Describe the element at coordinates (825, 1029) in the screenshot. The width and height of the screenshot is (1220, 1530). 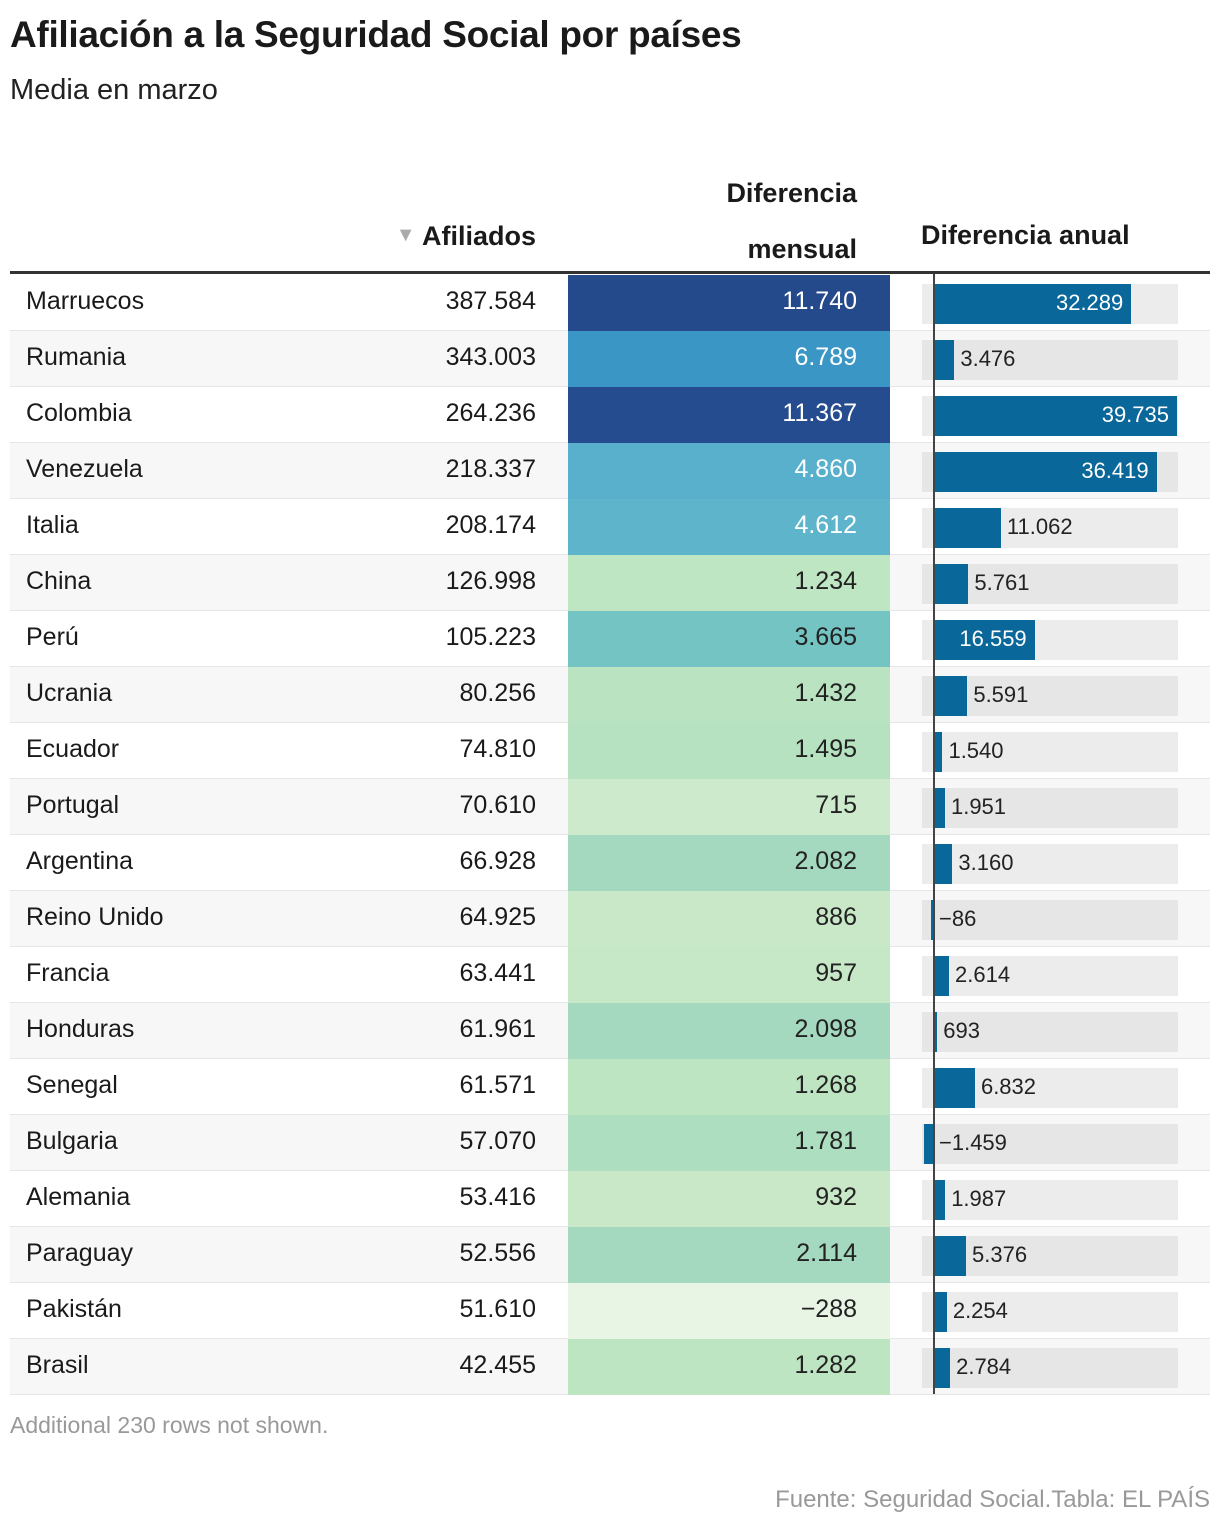
I see `diferencia-mensual-value: 2.098` at that location.